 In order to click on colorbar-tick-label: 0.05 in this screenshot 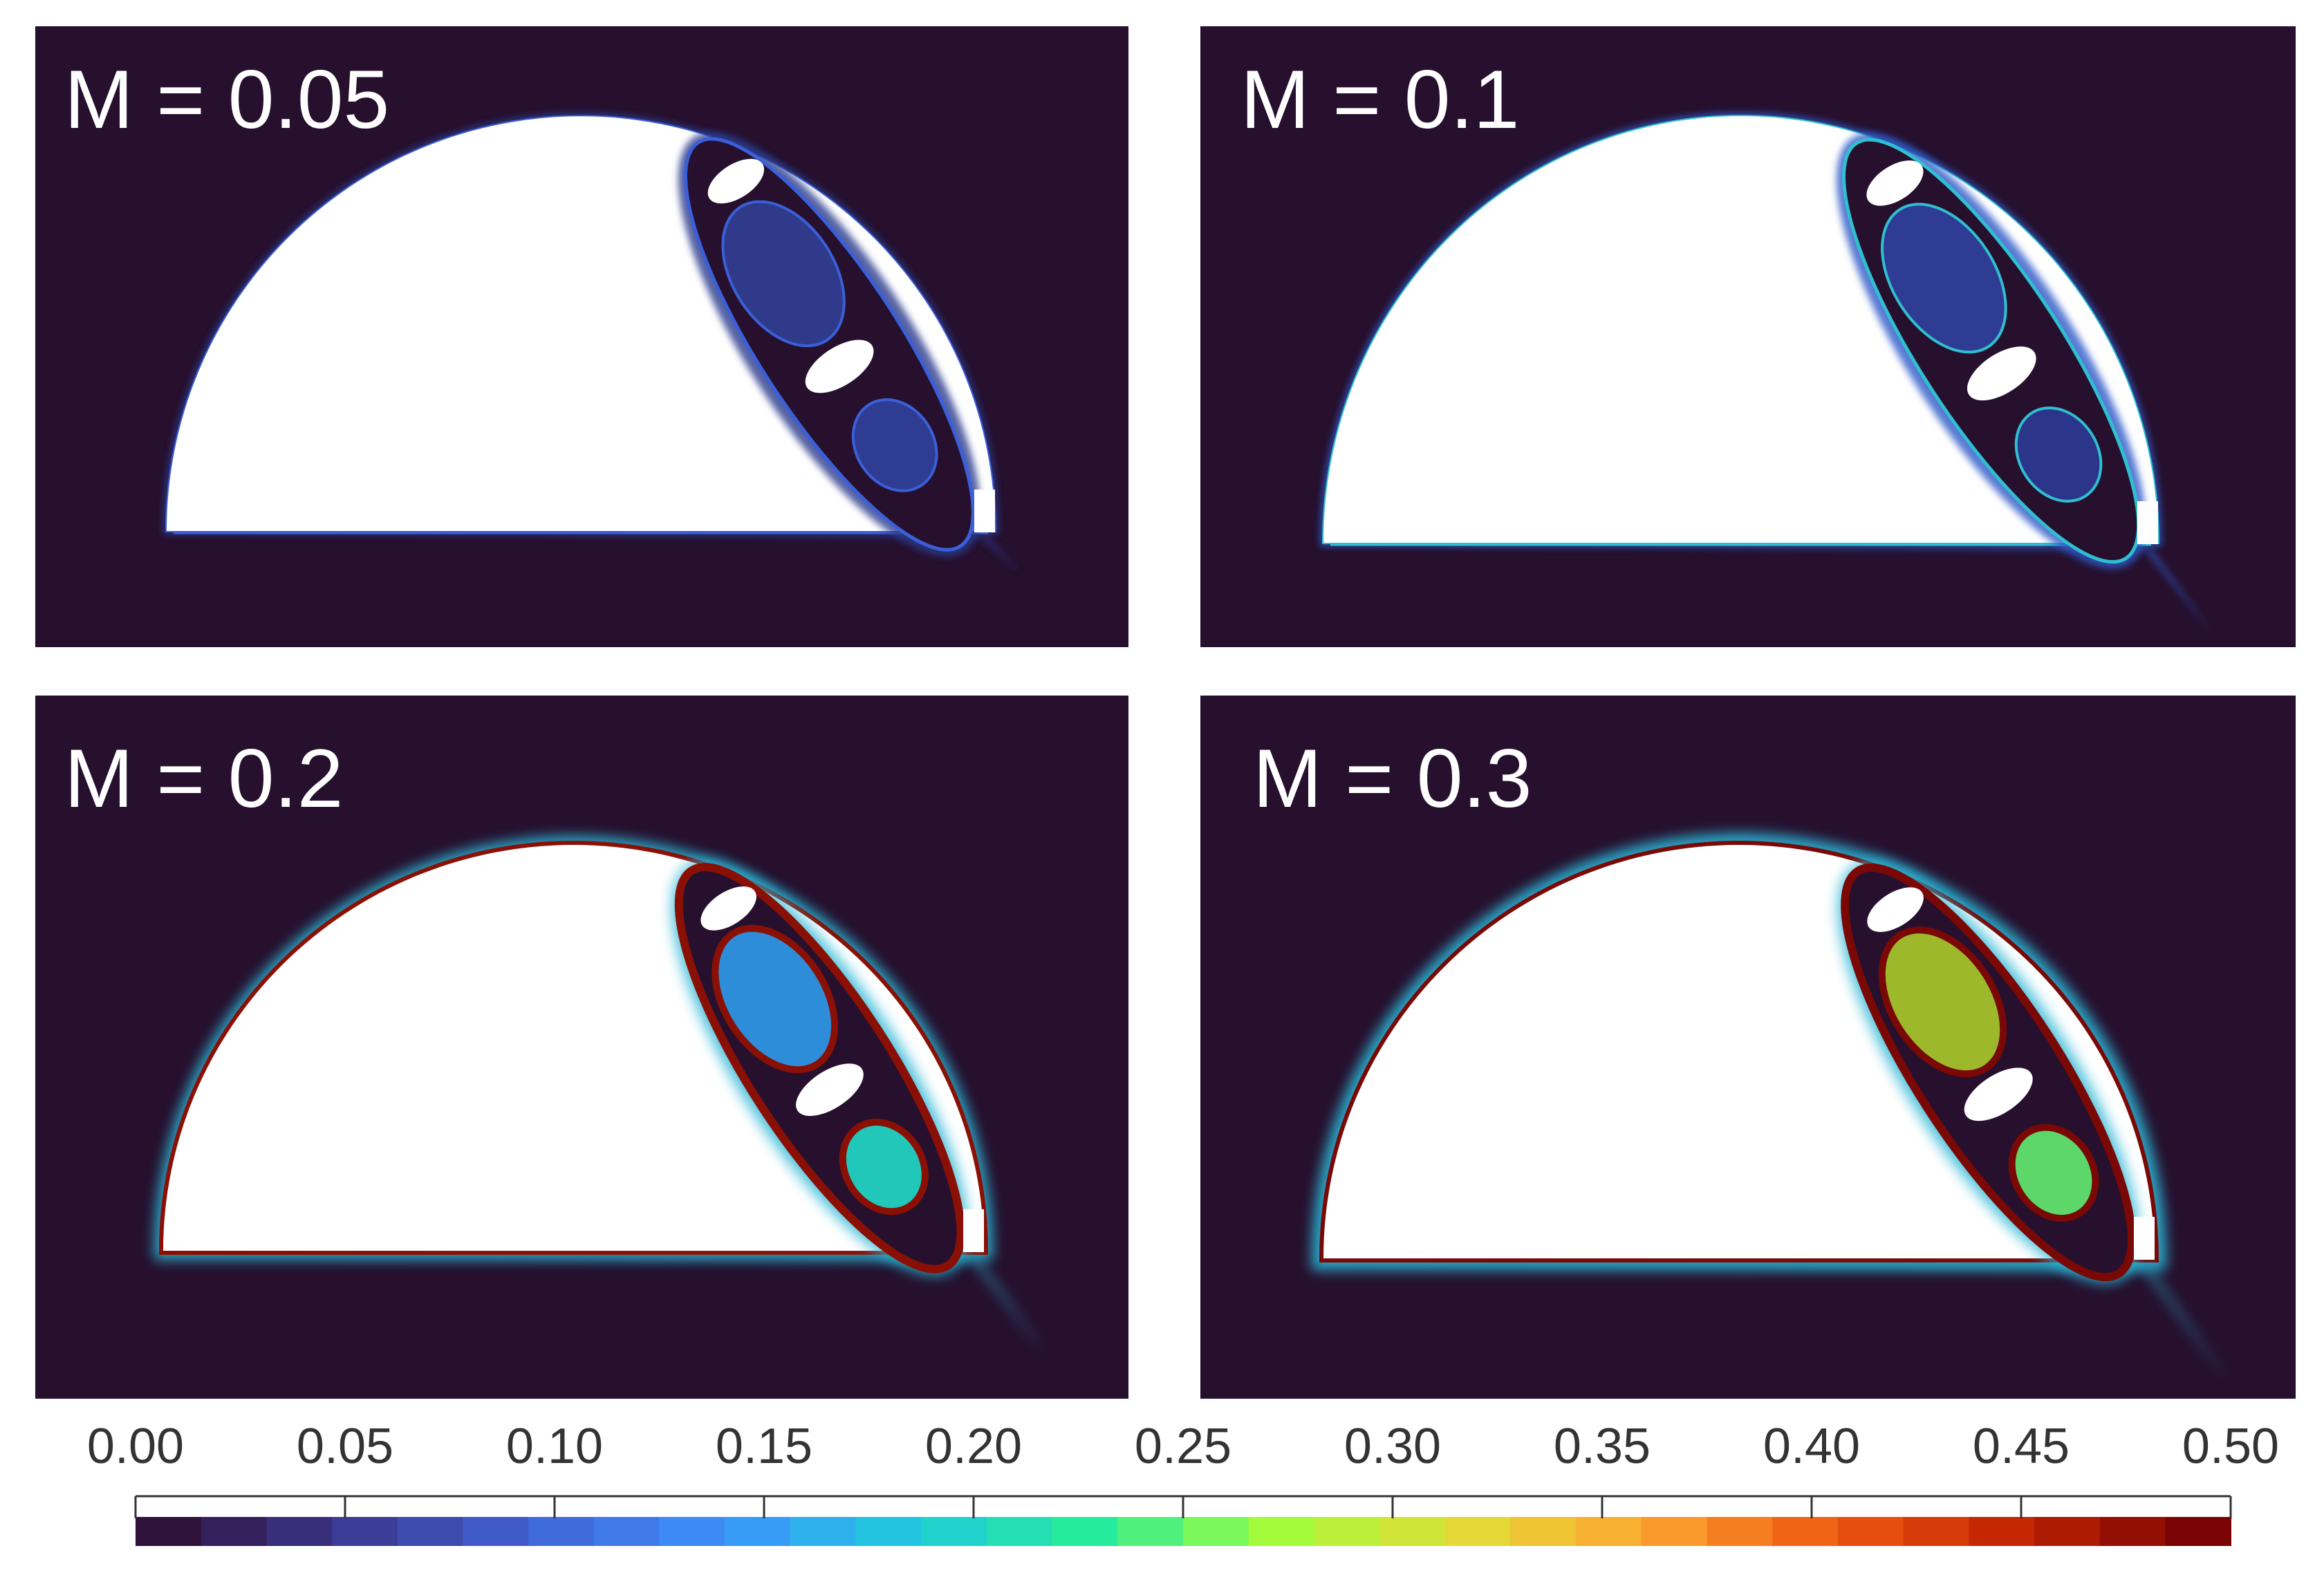, I will do `click(345, 1449)`.